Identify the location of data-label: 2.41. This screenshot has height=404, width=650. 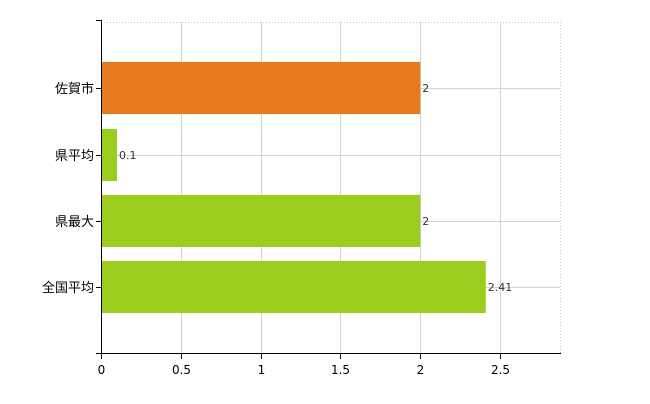
(500, 287).